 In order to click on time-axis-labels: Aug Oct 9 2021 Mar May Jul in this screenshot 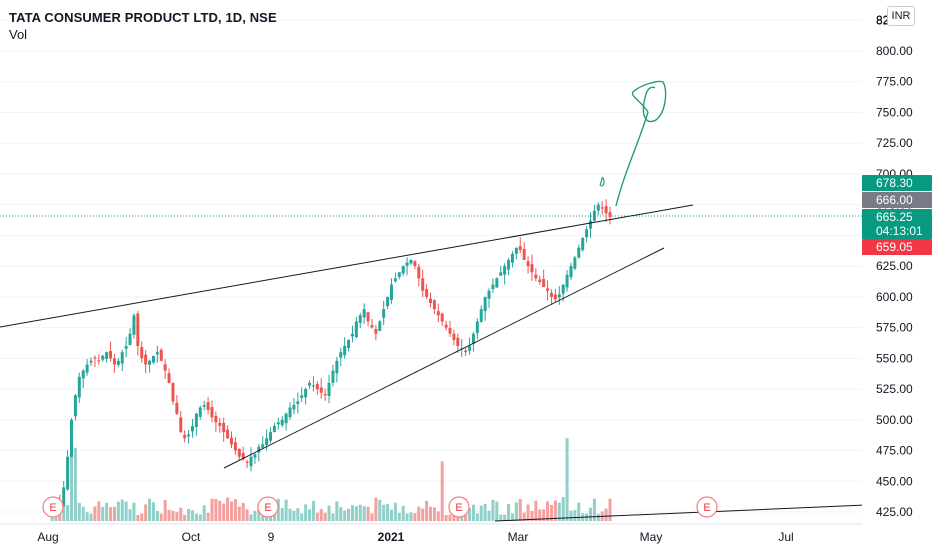, I will do `click(415, 537)`.